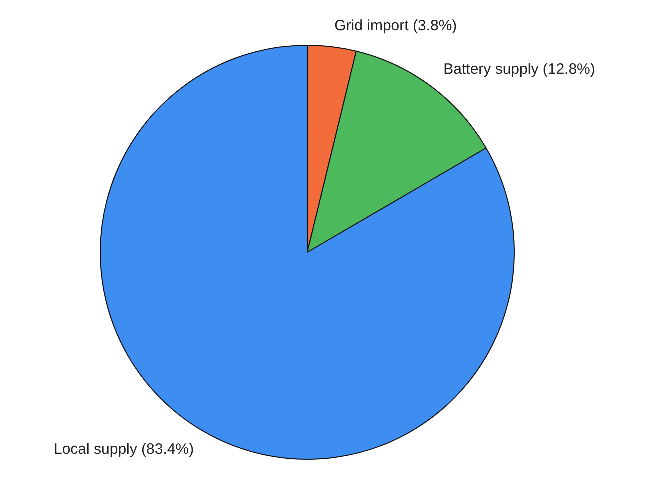 The image size is (657, 479). I want to click on slice-label: Grid import (3.8%), so click(396, 26).